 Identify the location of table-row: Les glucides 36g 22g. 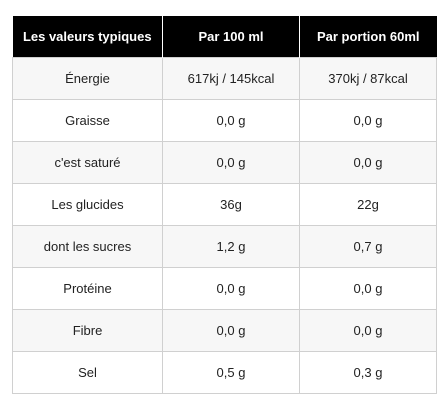
(224, 204).